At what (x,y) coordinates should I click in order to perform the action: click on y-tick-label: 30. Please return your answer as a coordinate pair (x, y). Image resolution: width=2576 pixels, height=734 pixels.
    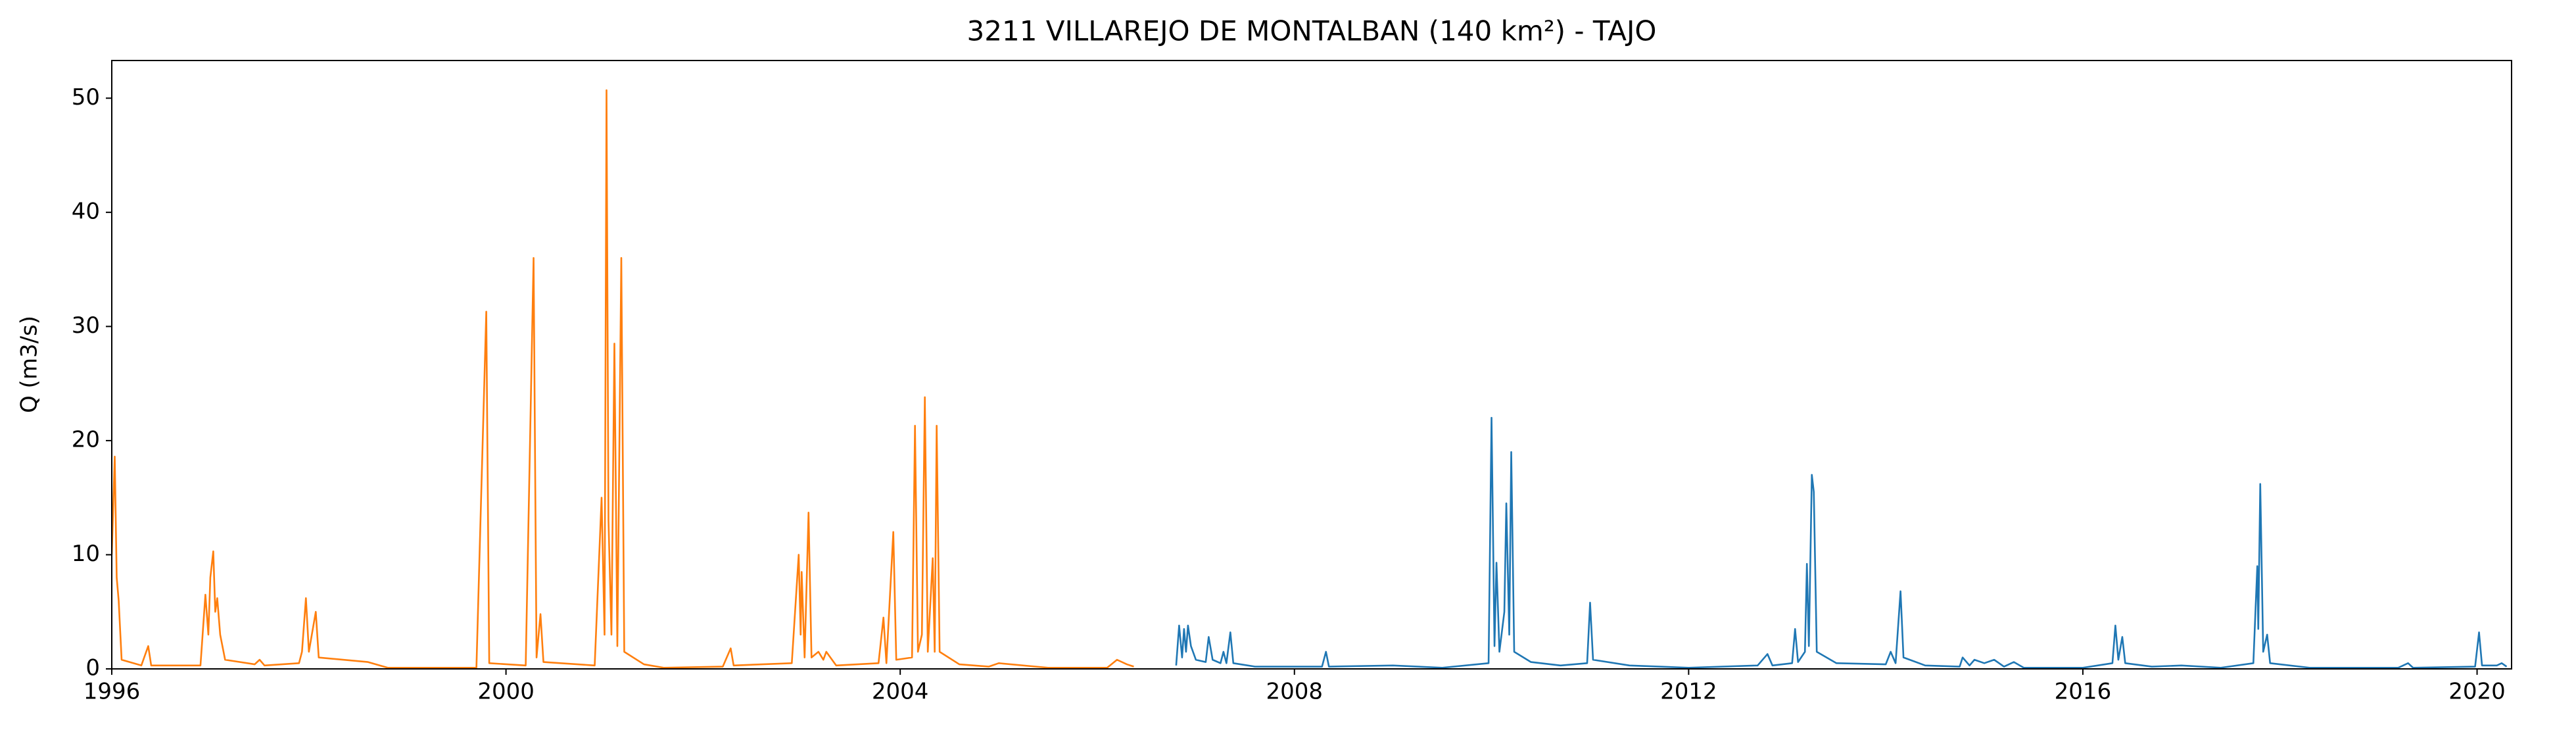
    Looking at the image, I should click on (86, 326).